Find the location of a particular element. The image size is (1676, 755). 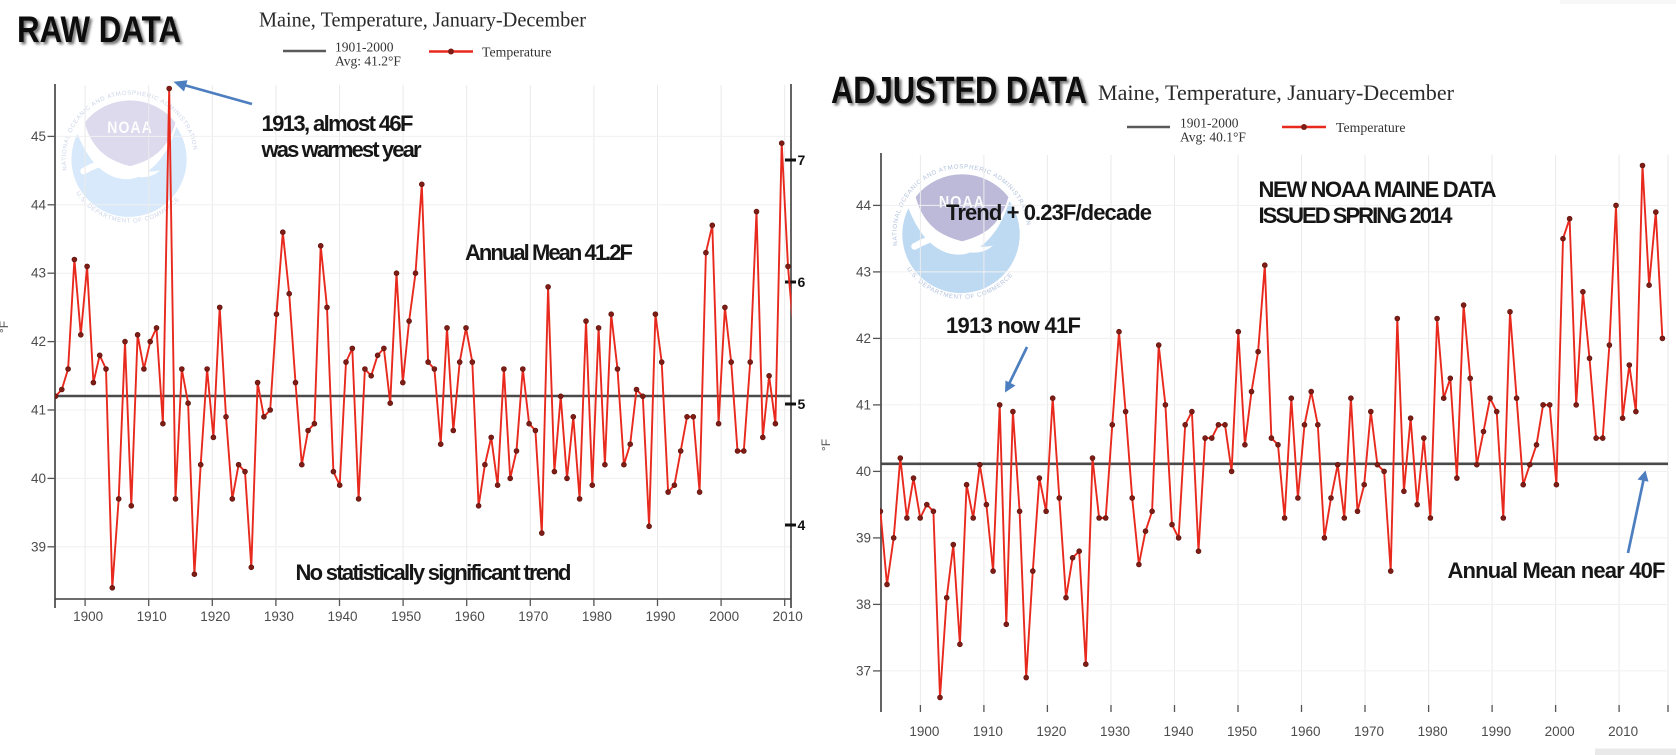

svg-text: Trend + 0.23F/decade is located at coordinates (1049, 212).